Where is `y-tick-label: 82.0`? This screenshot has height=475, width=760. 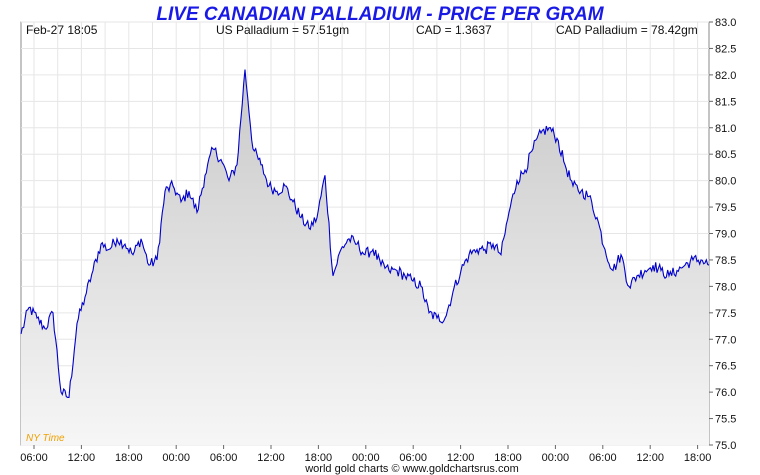
y-tick-label: 82.0 is located at coordinates (725, 76).